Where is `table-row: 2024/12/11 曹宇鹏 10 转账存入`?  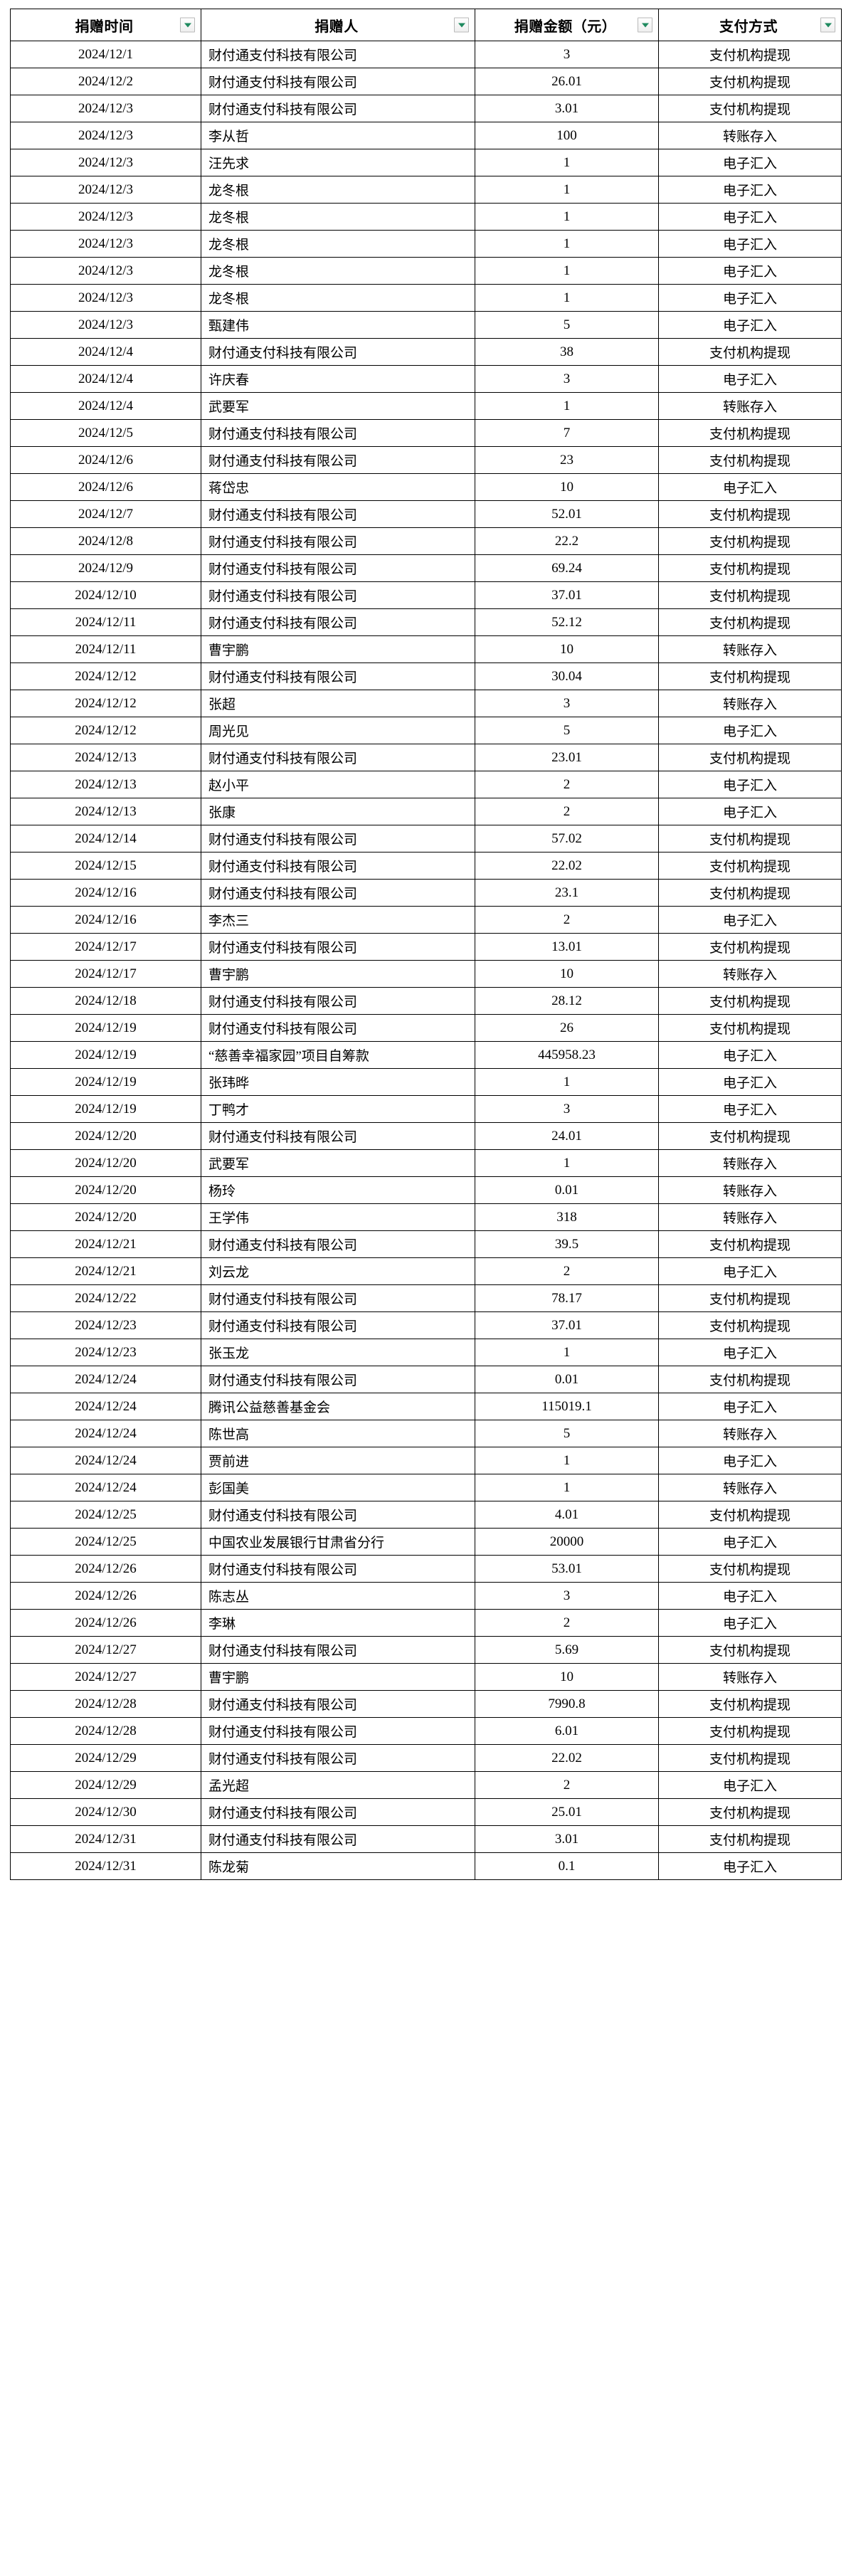 table-row: 2024/12/11 曹宇鹏 10 转账存入 is located at coordinates (426, 649).